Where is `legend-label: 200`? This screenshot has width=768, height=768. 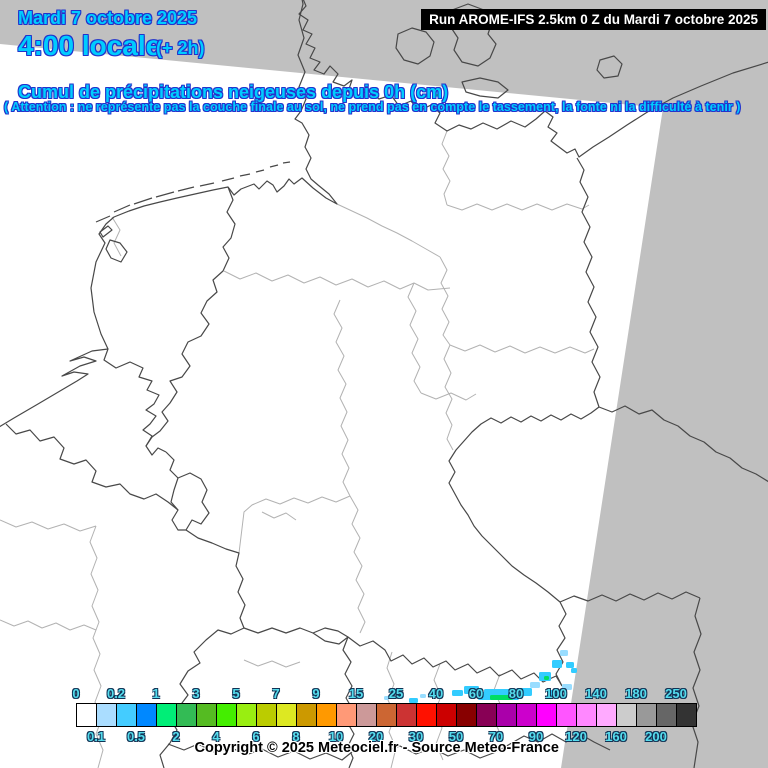
legend-label: 200 is located at coordinates (656, 736).